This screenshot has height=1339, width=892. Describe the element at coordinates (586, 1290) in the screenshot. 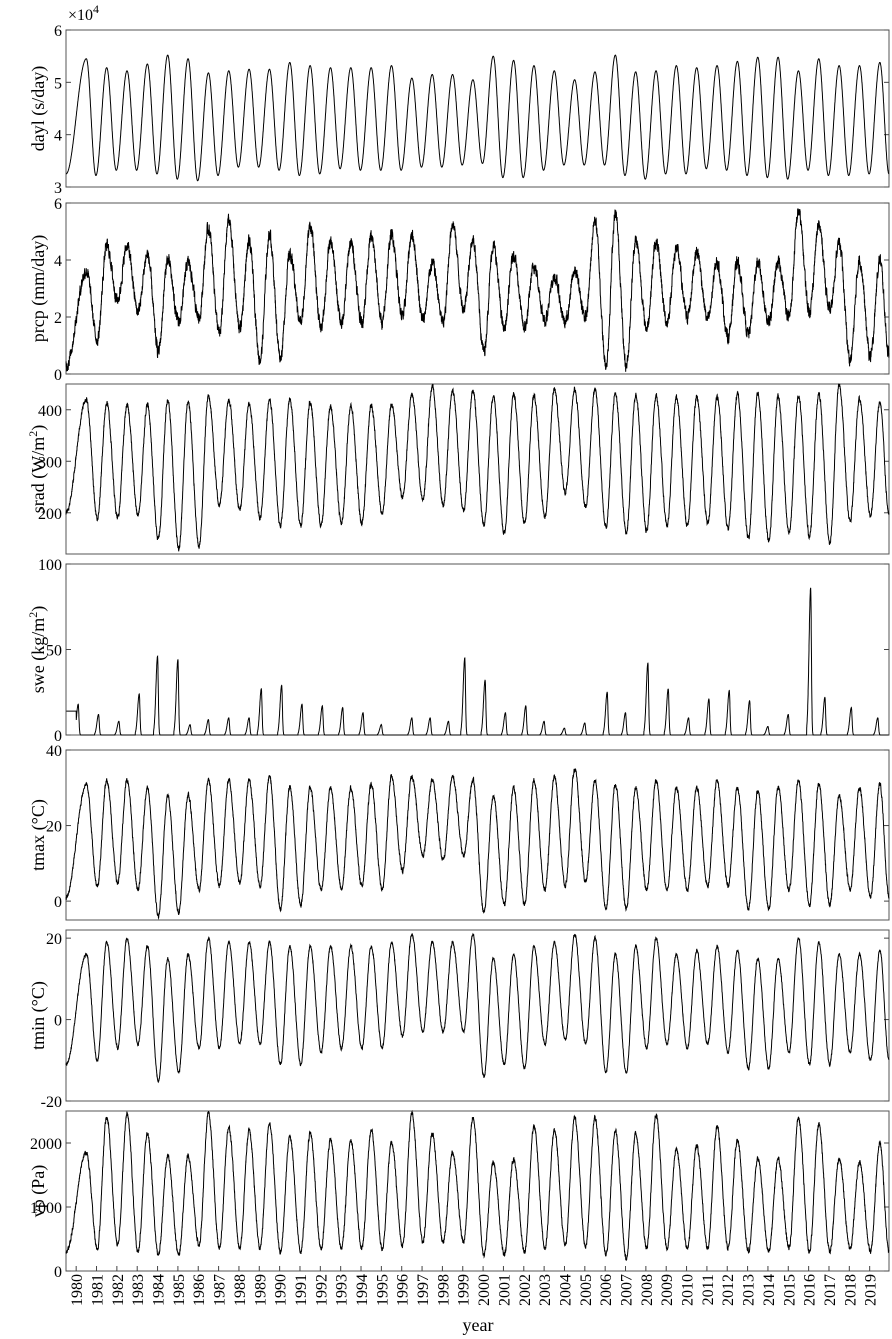

I see `x-tick-label: 2005` at that location.